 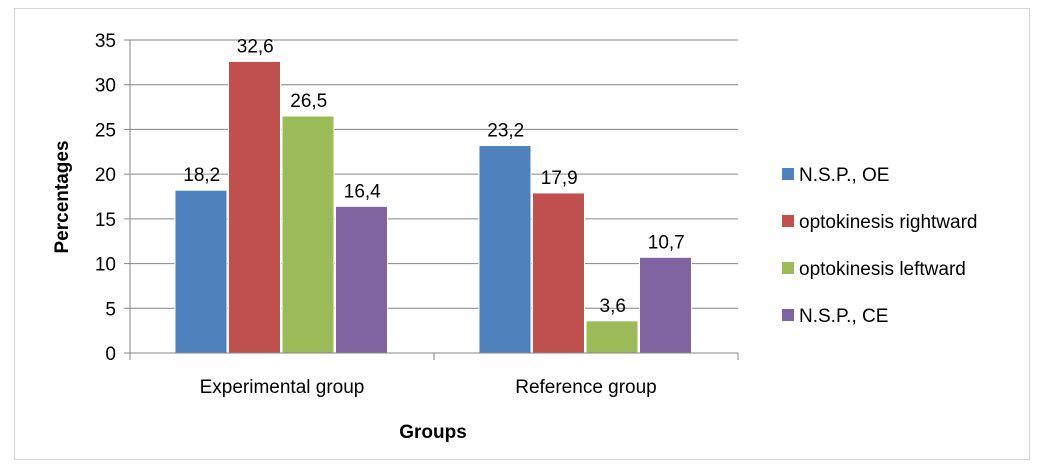 What do you see at coordinates (428, 387) in the screenshot?
I see `category-labels: Experimental group Reference group` at bounding box center [428, 387].